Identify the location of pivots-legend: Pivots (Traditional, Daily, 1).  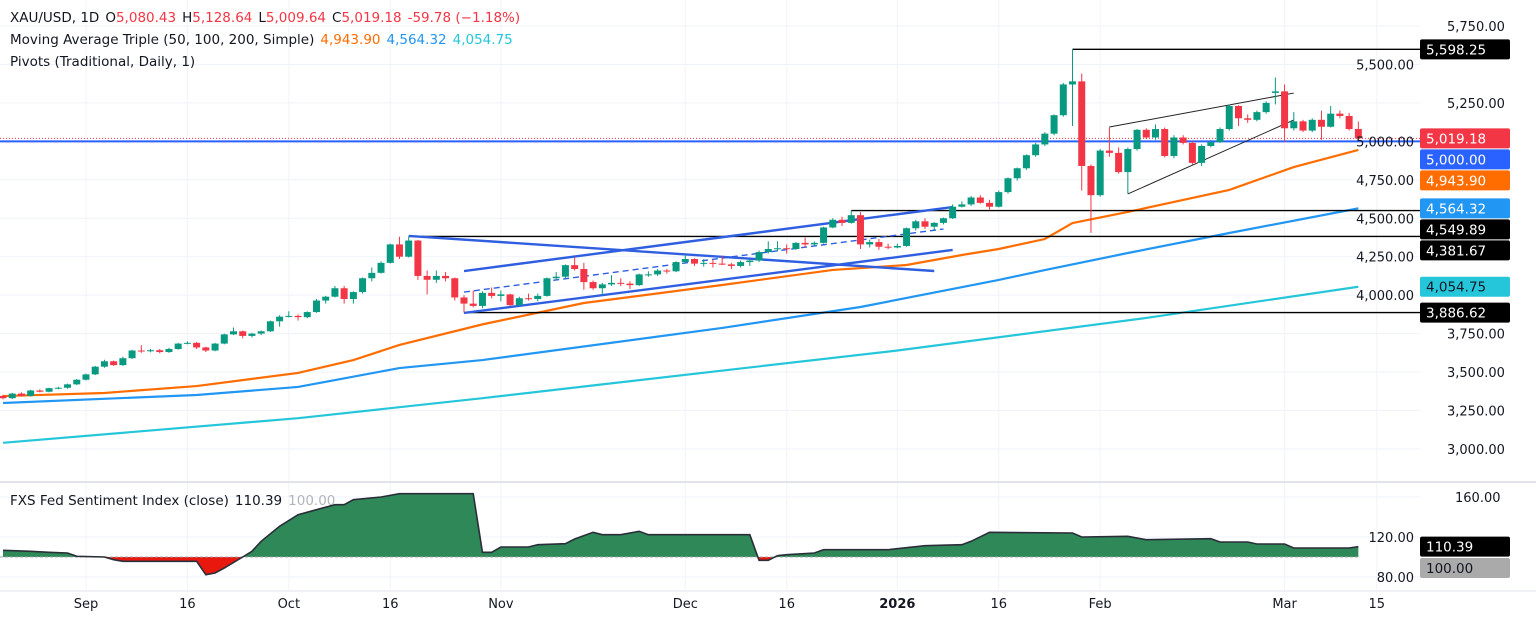
(105, 62).